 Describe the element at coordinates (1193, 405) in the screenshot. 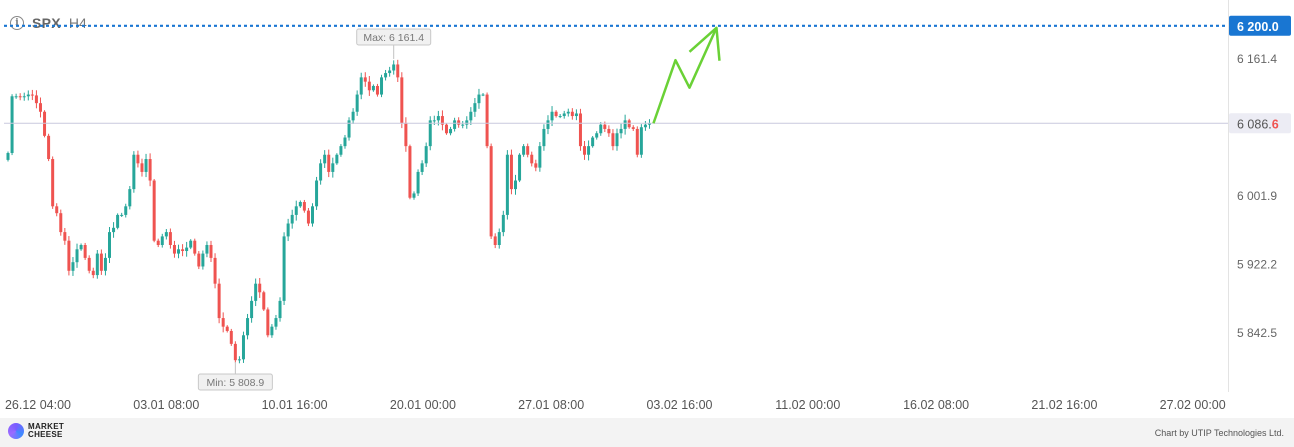

I see `time-tick-label: 27.02 00:00` at that location.